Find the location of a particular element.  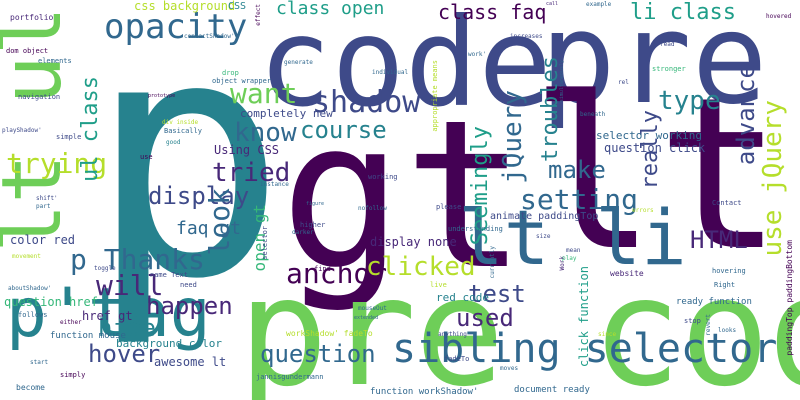

word-contactshadow: contactShadow' is located at coordinates (209, 36).